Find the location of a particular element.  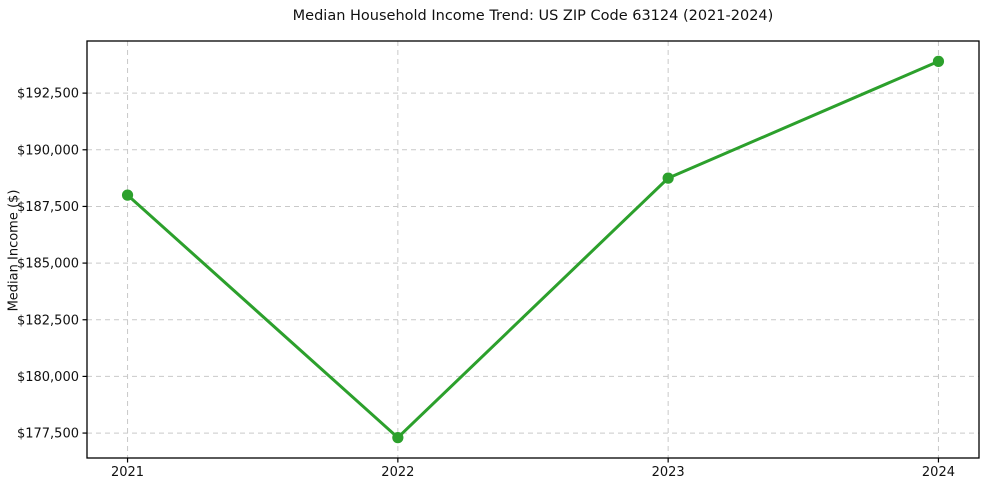

y-tick-label: $180,000 is located at coordinates (48, 377).